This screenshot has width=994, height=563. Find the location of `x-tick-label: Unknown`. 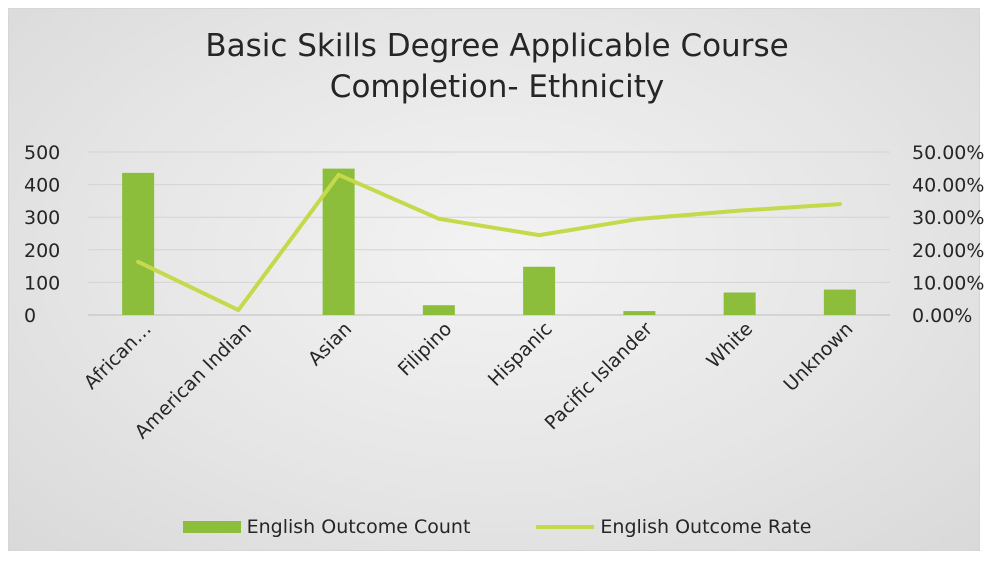

x-tick-label: Unknown is located at coordinates (818, 357).